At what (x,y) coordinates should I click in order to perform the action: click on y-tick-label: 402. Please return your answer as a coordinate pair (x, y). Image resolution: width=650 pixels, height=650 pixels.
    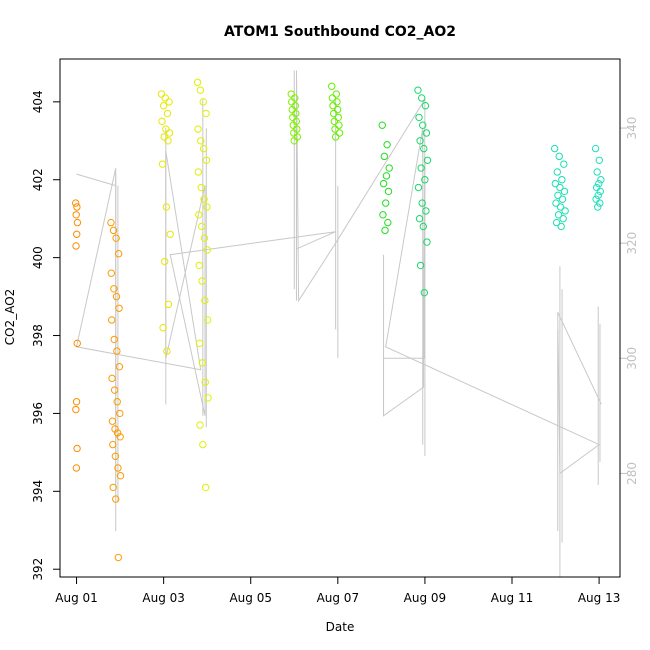
    Looking at the image, I should click on (38, 179).